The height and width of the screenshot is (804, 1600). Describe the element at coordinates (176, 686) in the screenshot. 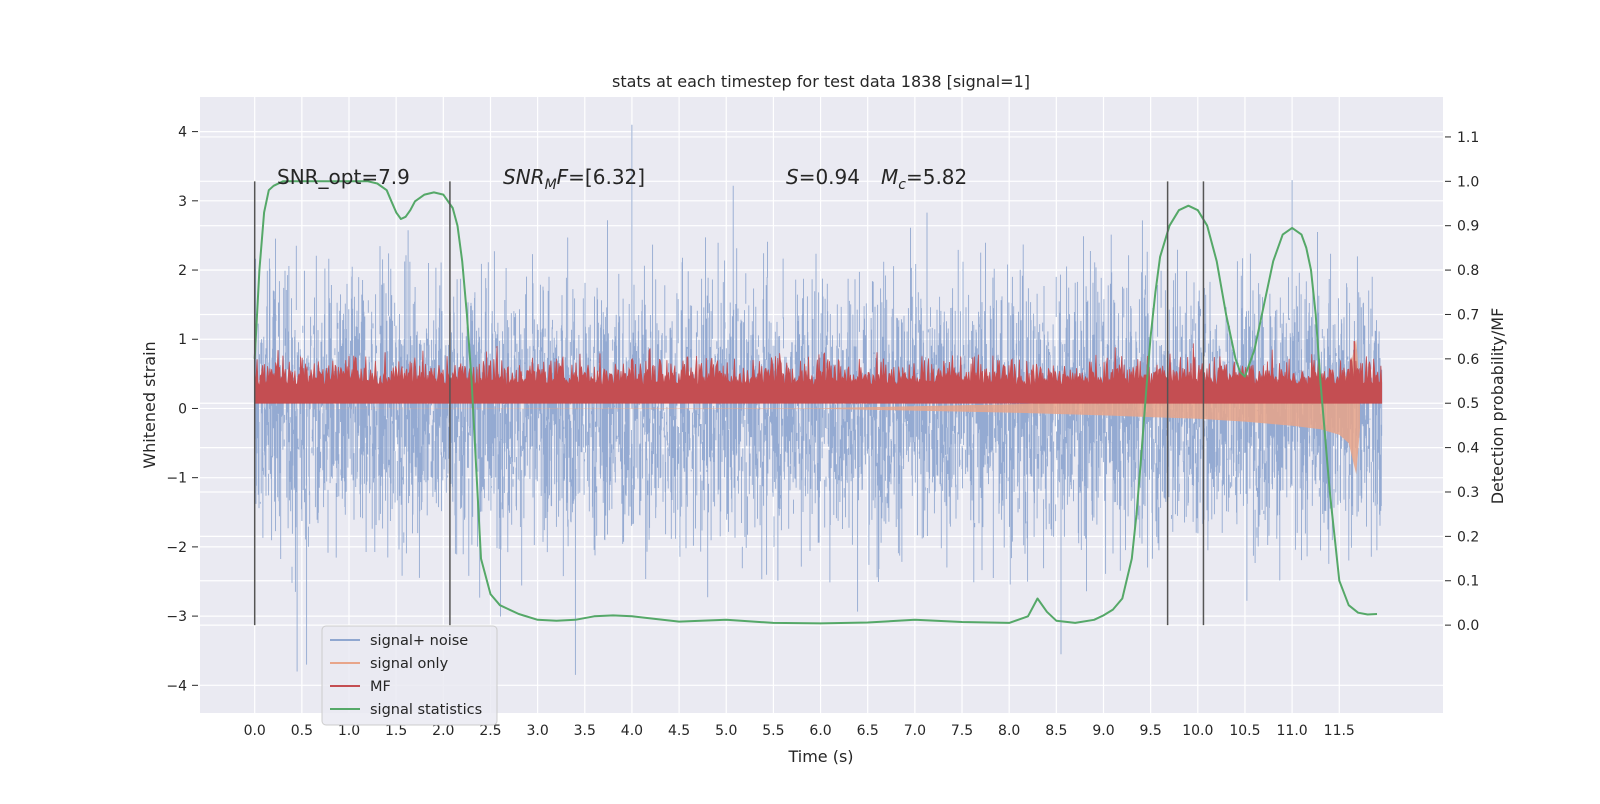

I see `y-left-tick-label: −4` at that location.